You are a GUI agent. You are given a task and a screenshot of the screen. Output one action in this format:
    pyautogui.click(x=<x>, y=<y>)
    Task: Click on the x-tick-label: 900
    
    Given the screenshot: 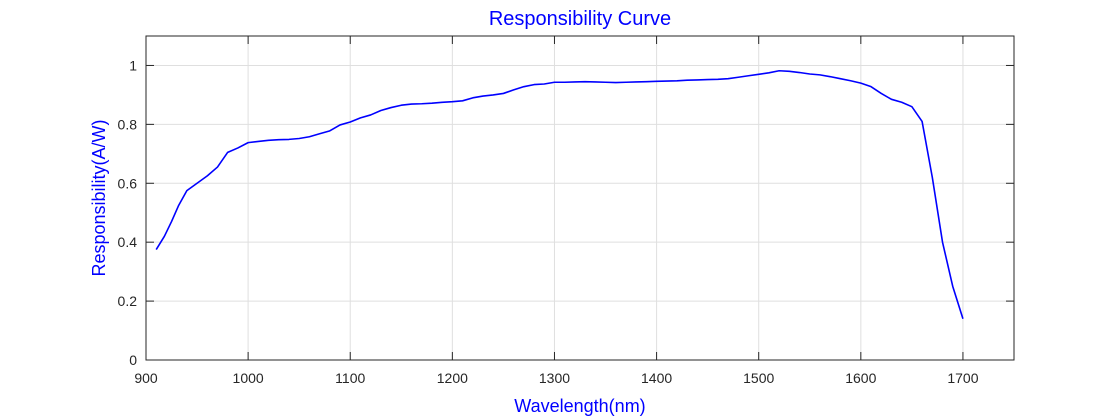 What is the action you would take?
    pyautogui.click(x=146, y=378)
    